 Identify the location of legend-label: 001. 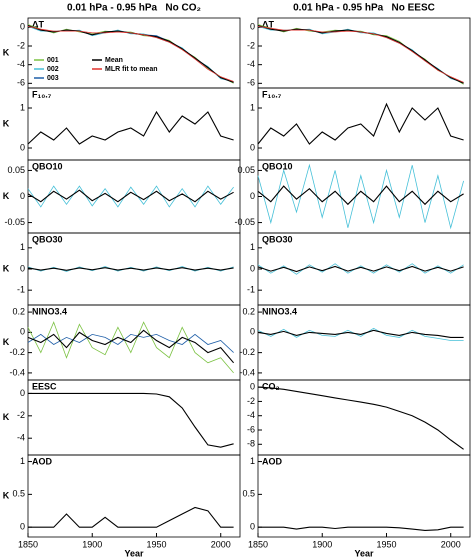
(53, 60).